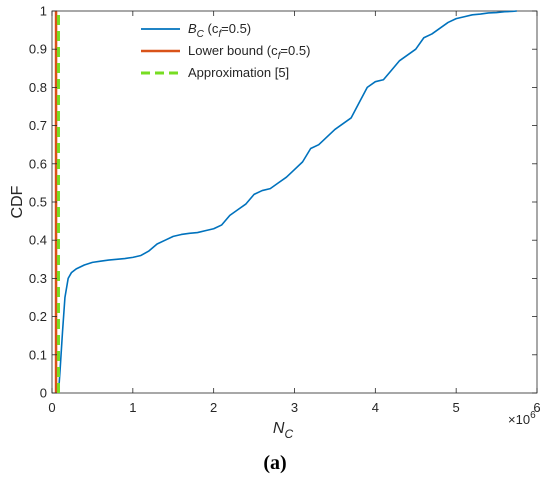 The image size is (550, 483). Describe the element at coordinates (132, 407) in the screenshot. I see `x-tick-label: 1` at that location.